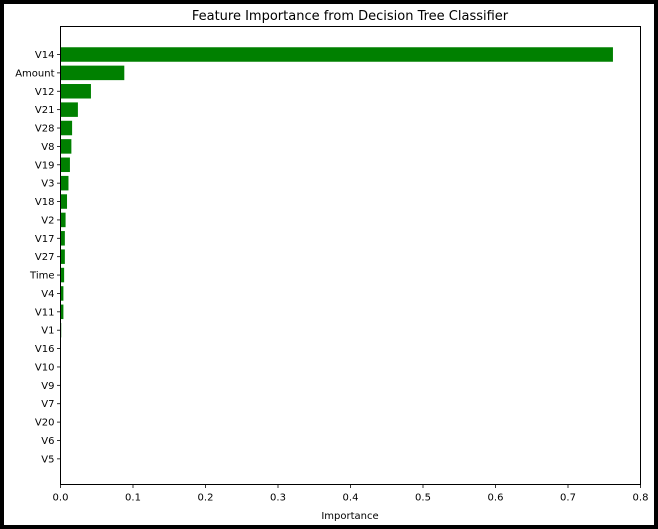 The width and height of the screenshot is (658, 529). Describe the element at coordinates (65, 165) in the screenshot. I see `bar-v19` at that location.